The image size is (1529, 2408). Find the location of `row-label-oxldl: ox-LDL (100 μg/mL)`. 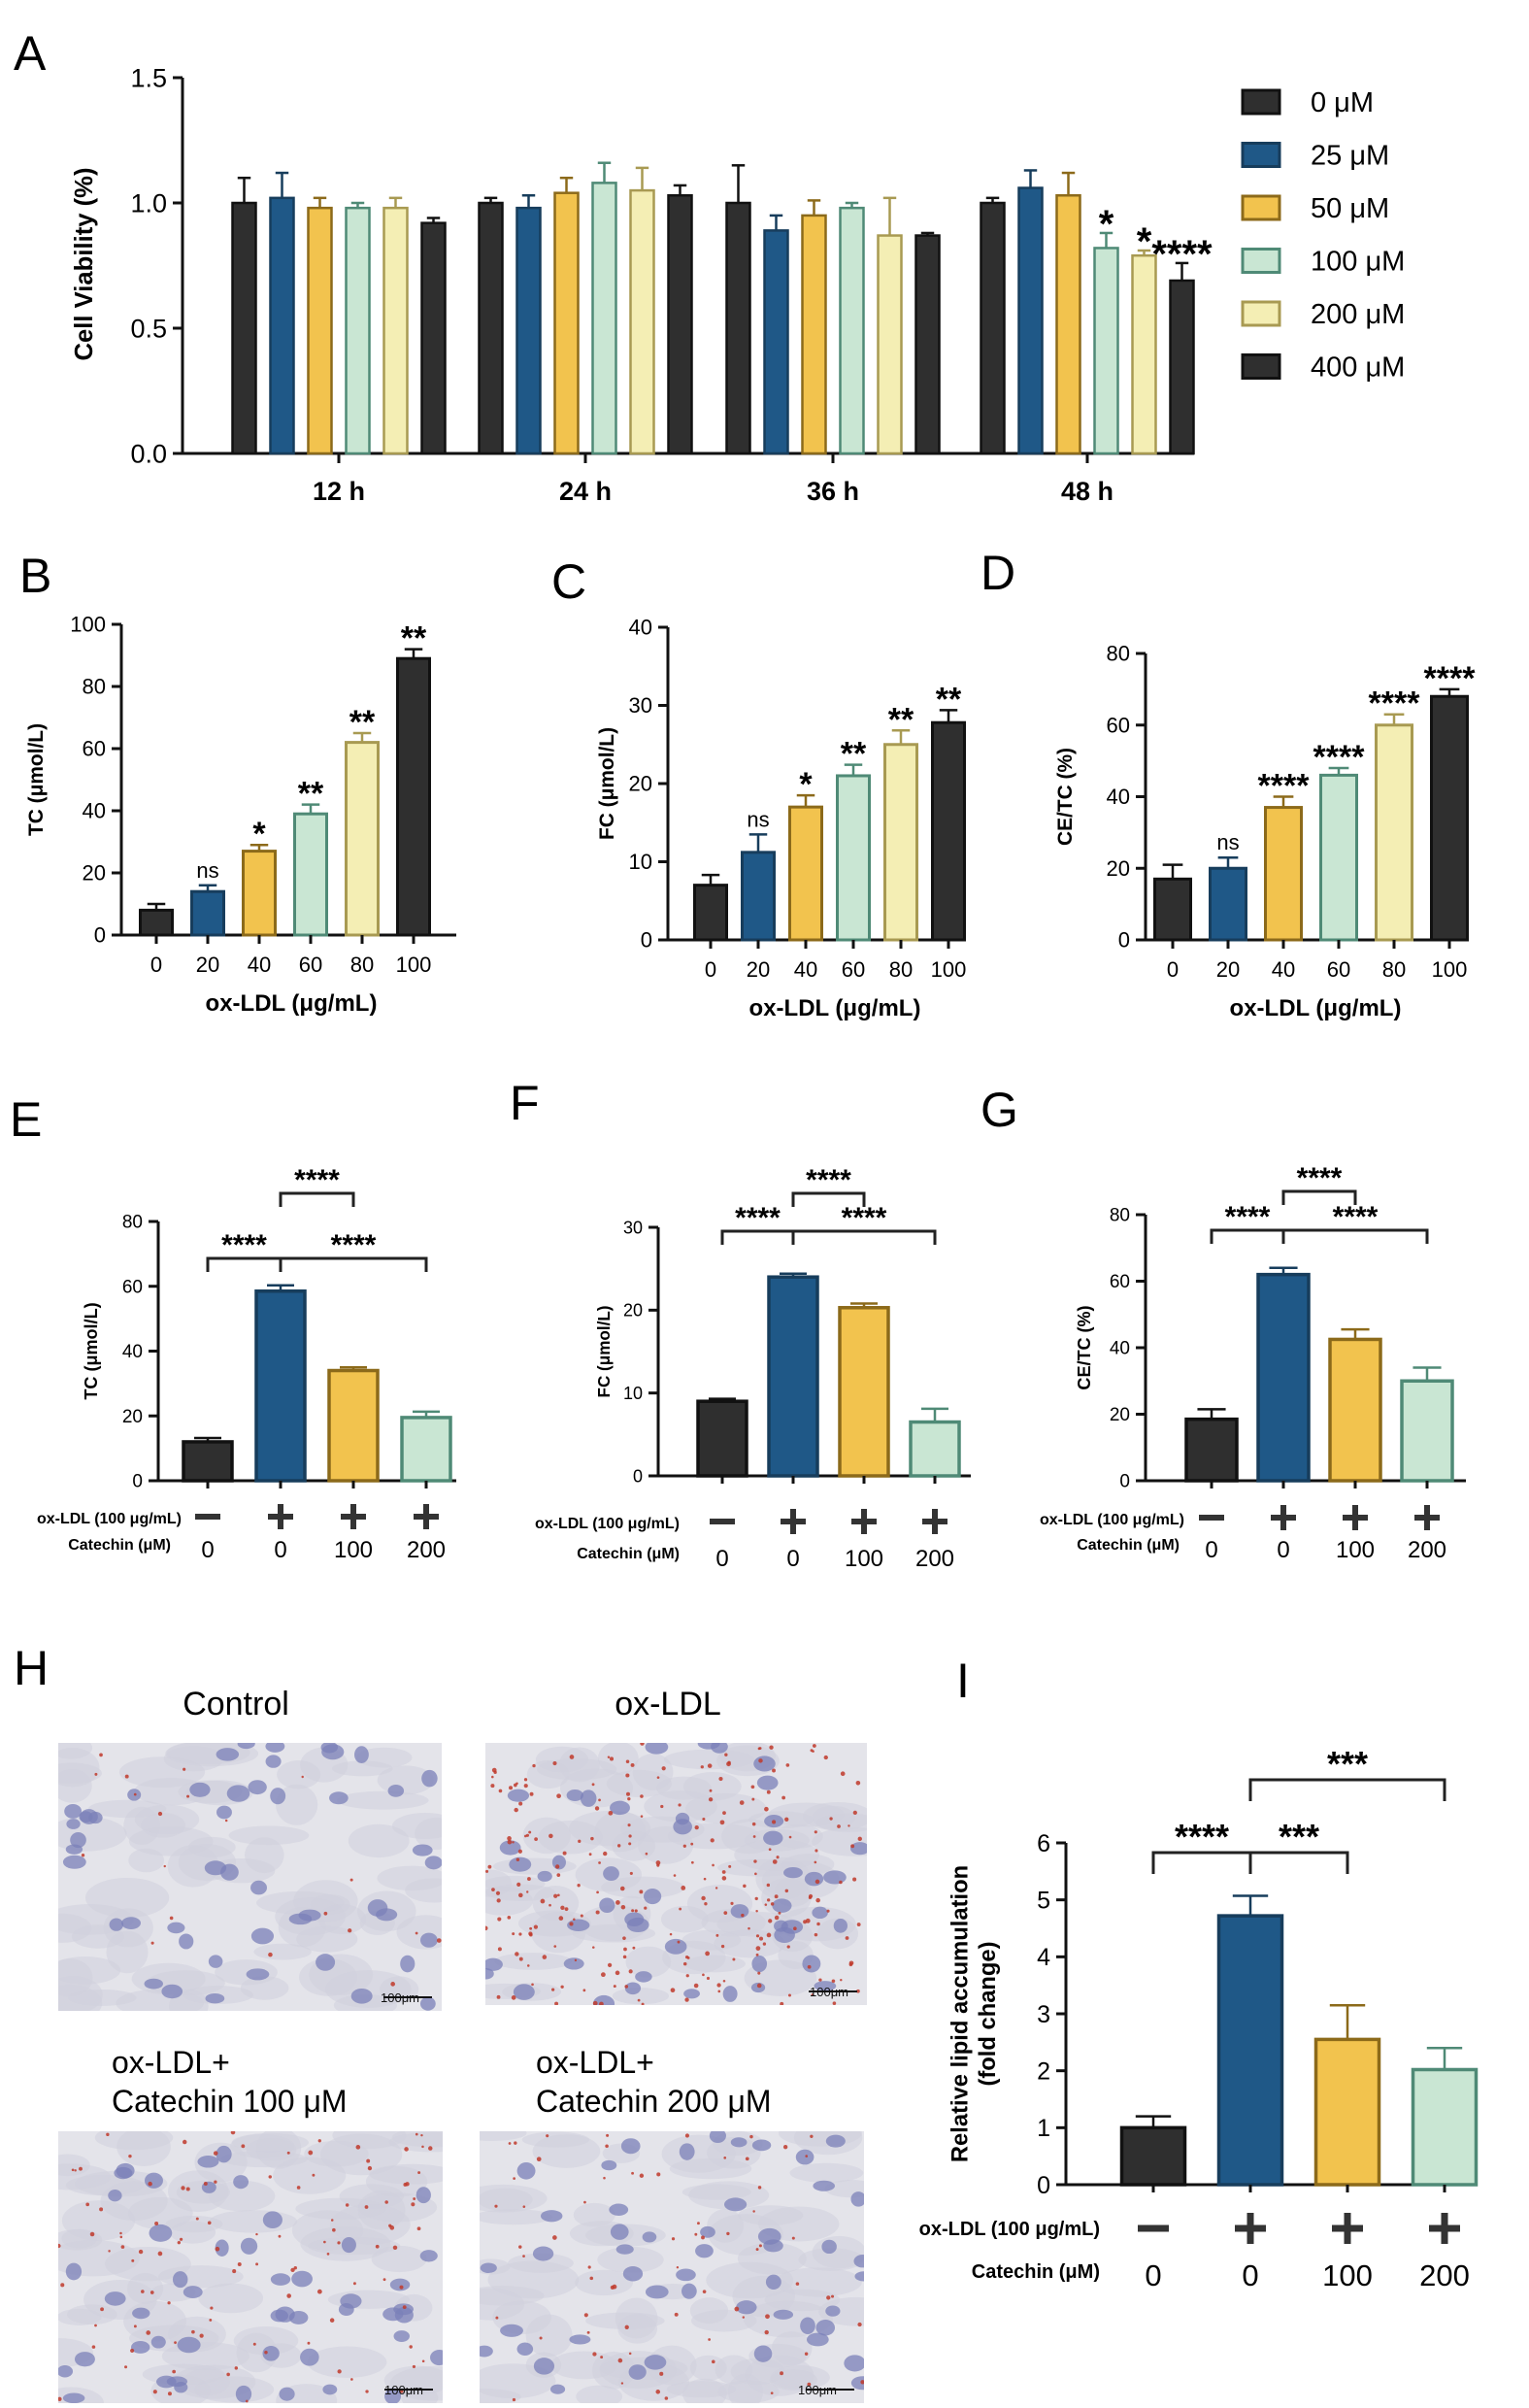

row-label-oxldl: ox-LDL (100 μg/mL) is located at coordinates (109, 1519).